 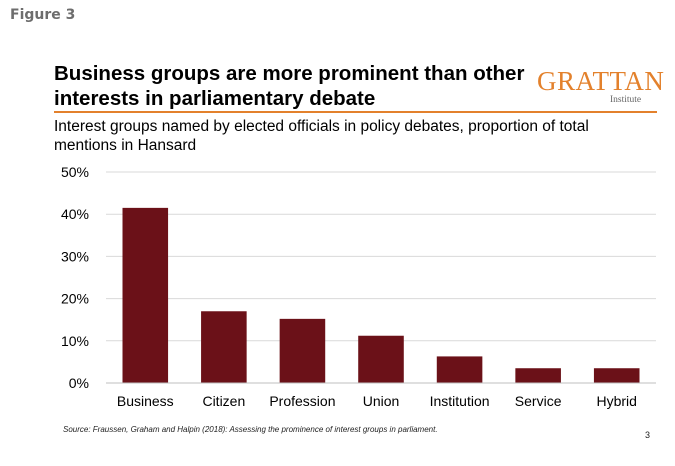 What do you see at coordinates (302, 401) in the screenshot?
I see `x-tick-label: Profession` at bounding box center [302, 401].